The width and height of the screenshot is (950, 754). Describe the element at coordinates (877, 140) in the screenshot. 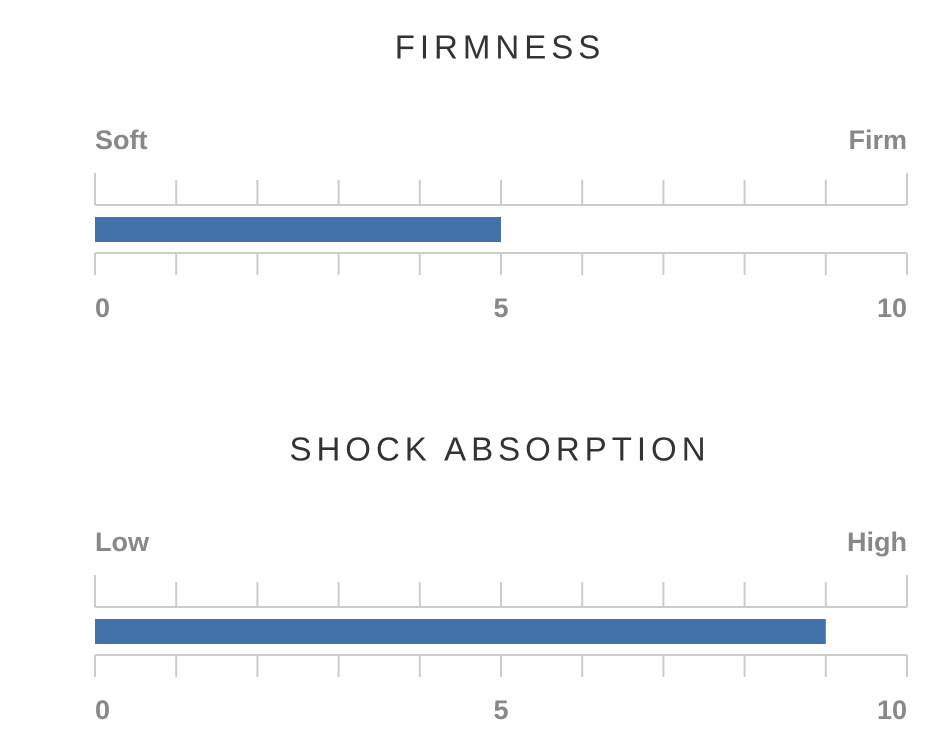

I see `right-label: Firm` at that location.